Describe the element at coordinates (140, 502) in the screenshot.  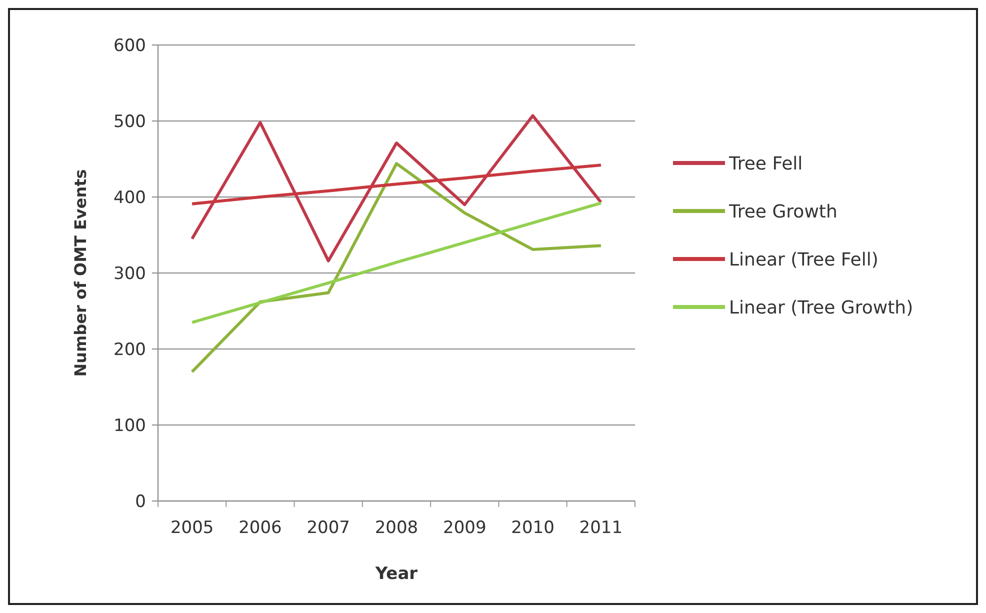
I see `y-tick-label: 0` at that location.